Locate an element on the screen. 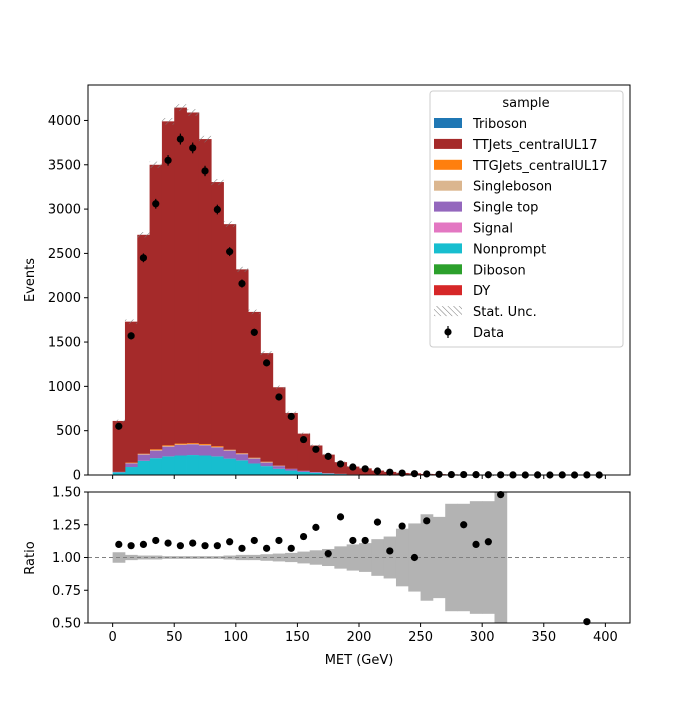 Image resolution: width=700 pixels, height=704 pixels. main-y-tick-label: 3500 is located at coordinates (64, 165).